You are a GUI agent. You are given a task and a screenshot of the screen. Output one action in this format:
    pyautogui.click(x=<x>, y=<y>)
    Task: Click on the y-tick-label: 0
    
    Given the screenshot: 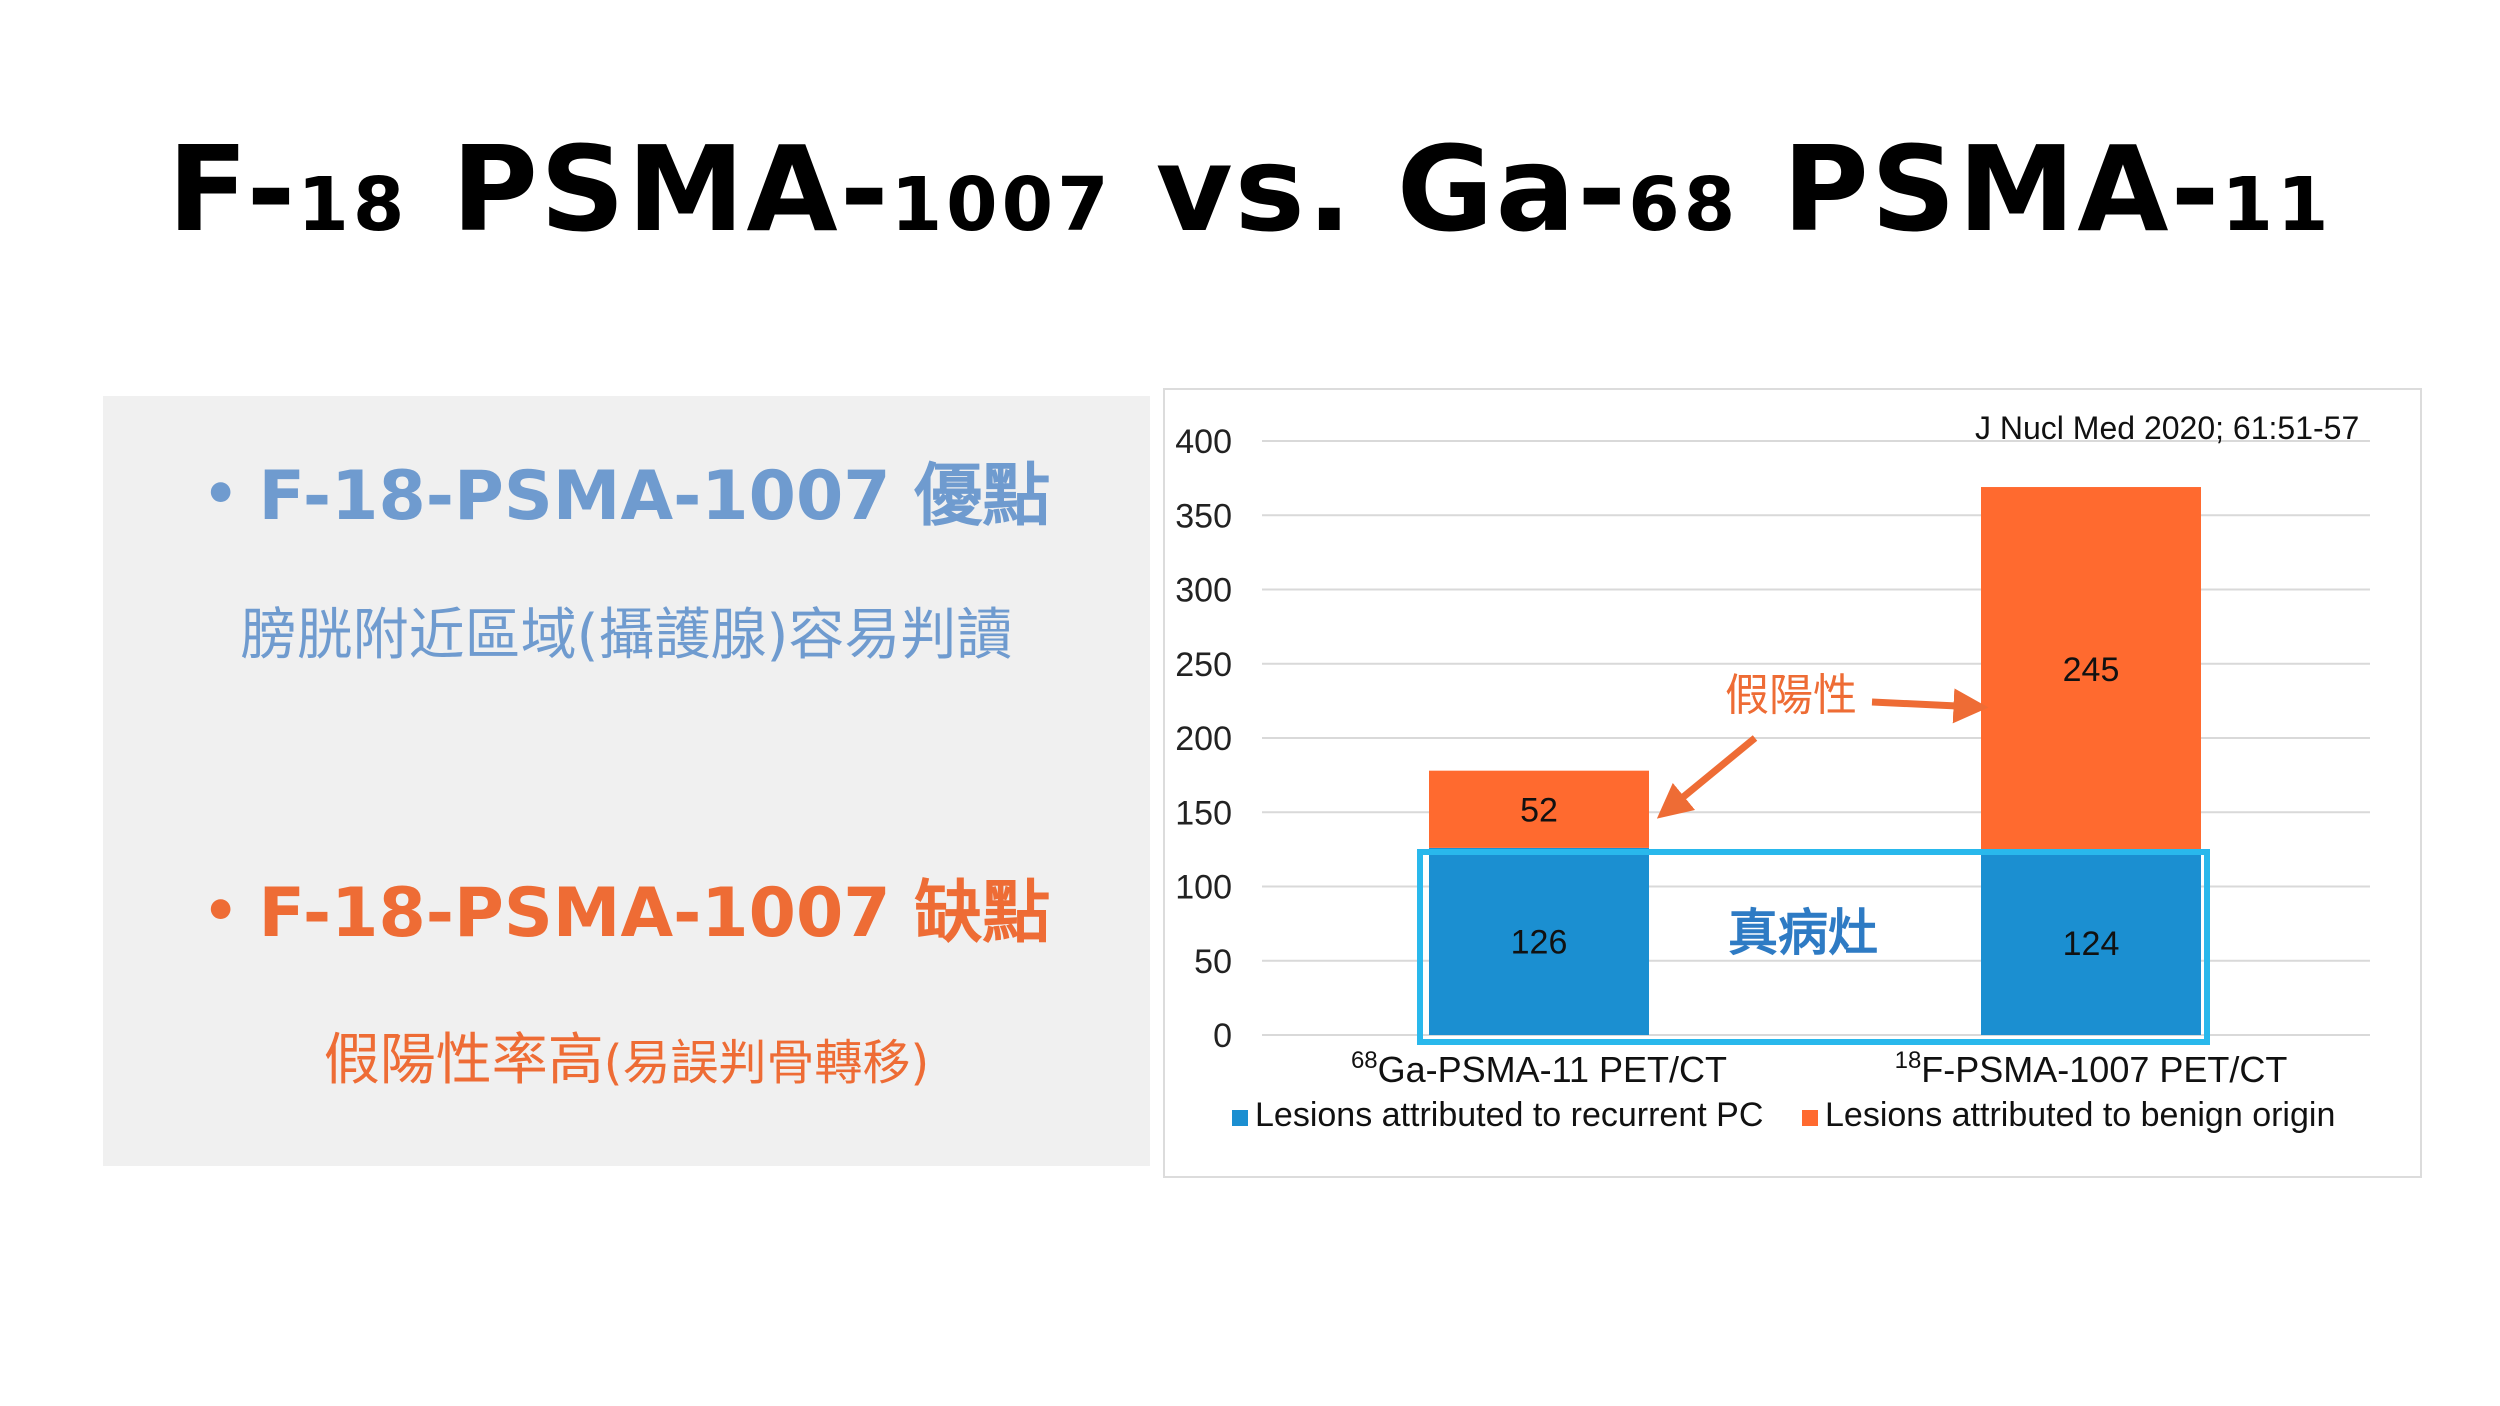 What is the action you would take?
    pyautogui.click(x=1222, y=1036)
    